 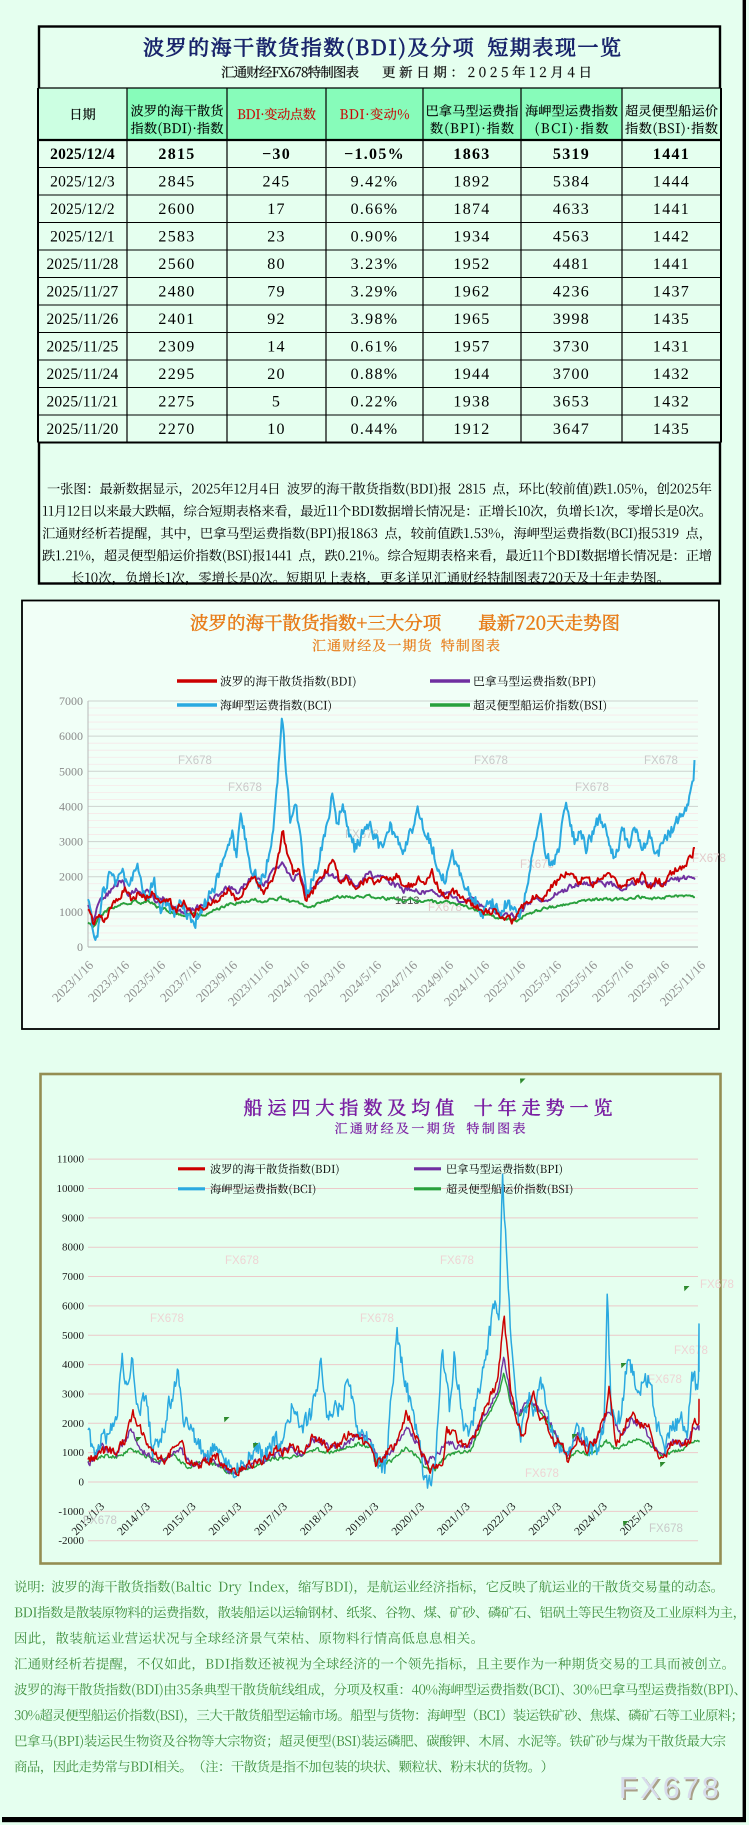 I want to click on svg-text: 2025/11/26, so click(x=82, y=319).